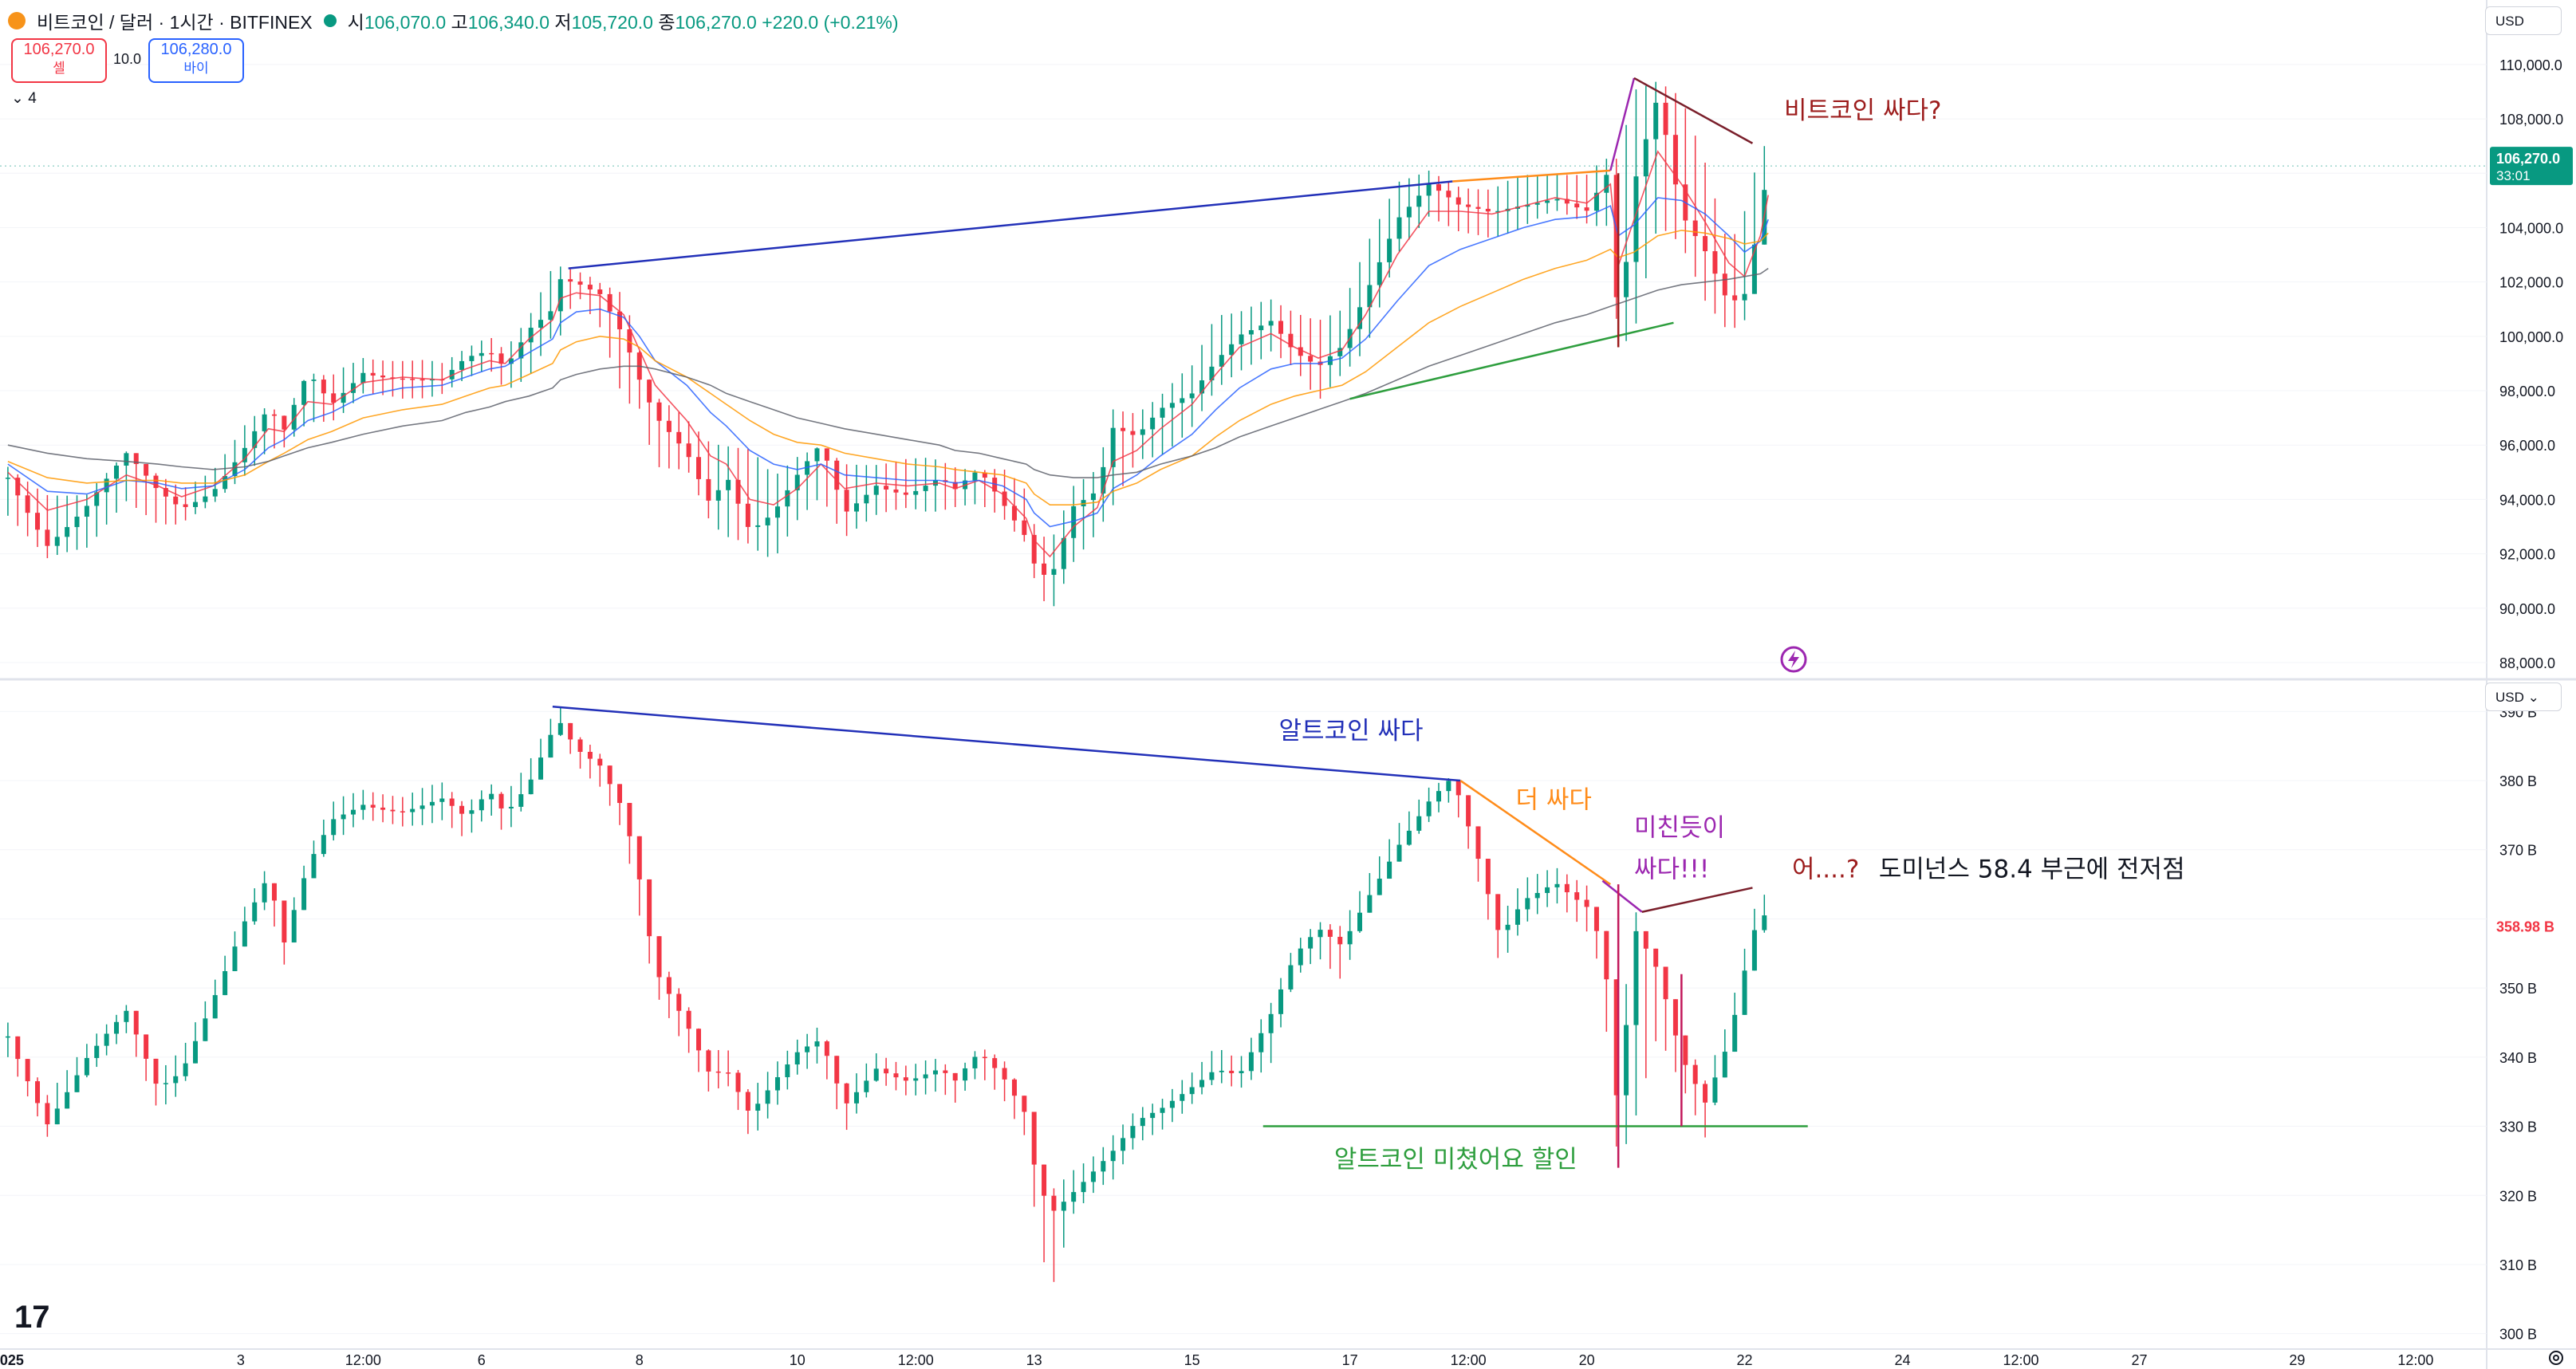 Image resolution: width=2576 pixels, height=1369 pixels. What do you see at coordinates (1793, 659) in the screenshot?
I see `flash-icon` at bounding box center [1793, 659].